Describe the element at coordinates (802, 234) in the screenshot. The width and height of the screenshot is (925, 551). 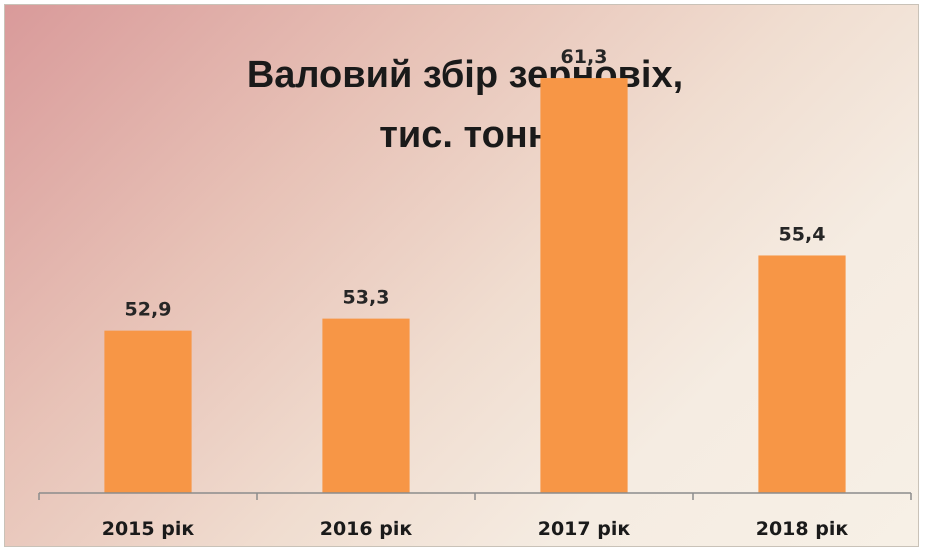
I see `data-label: 55,4` at that location.